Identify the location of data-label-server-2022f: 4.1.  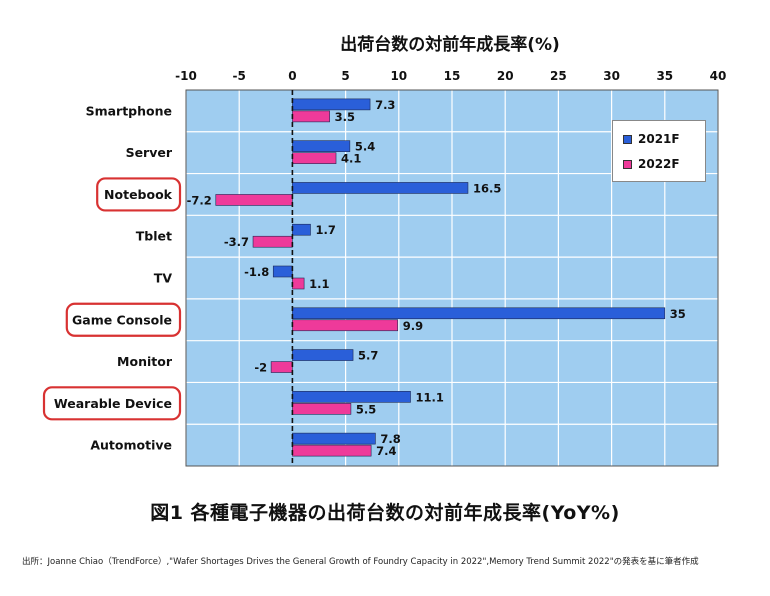
(351, 159).